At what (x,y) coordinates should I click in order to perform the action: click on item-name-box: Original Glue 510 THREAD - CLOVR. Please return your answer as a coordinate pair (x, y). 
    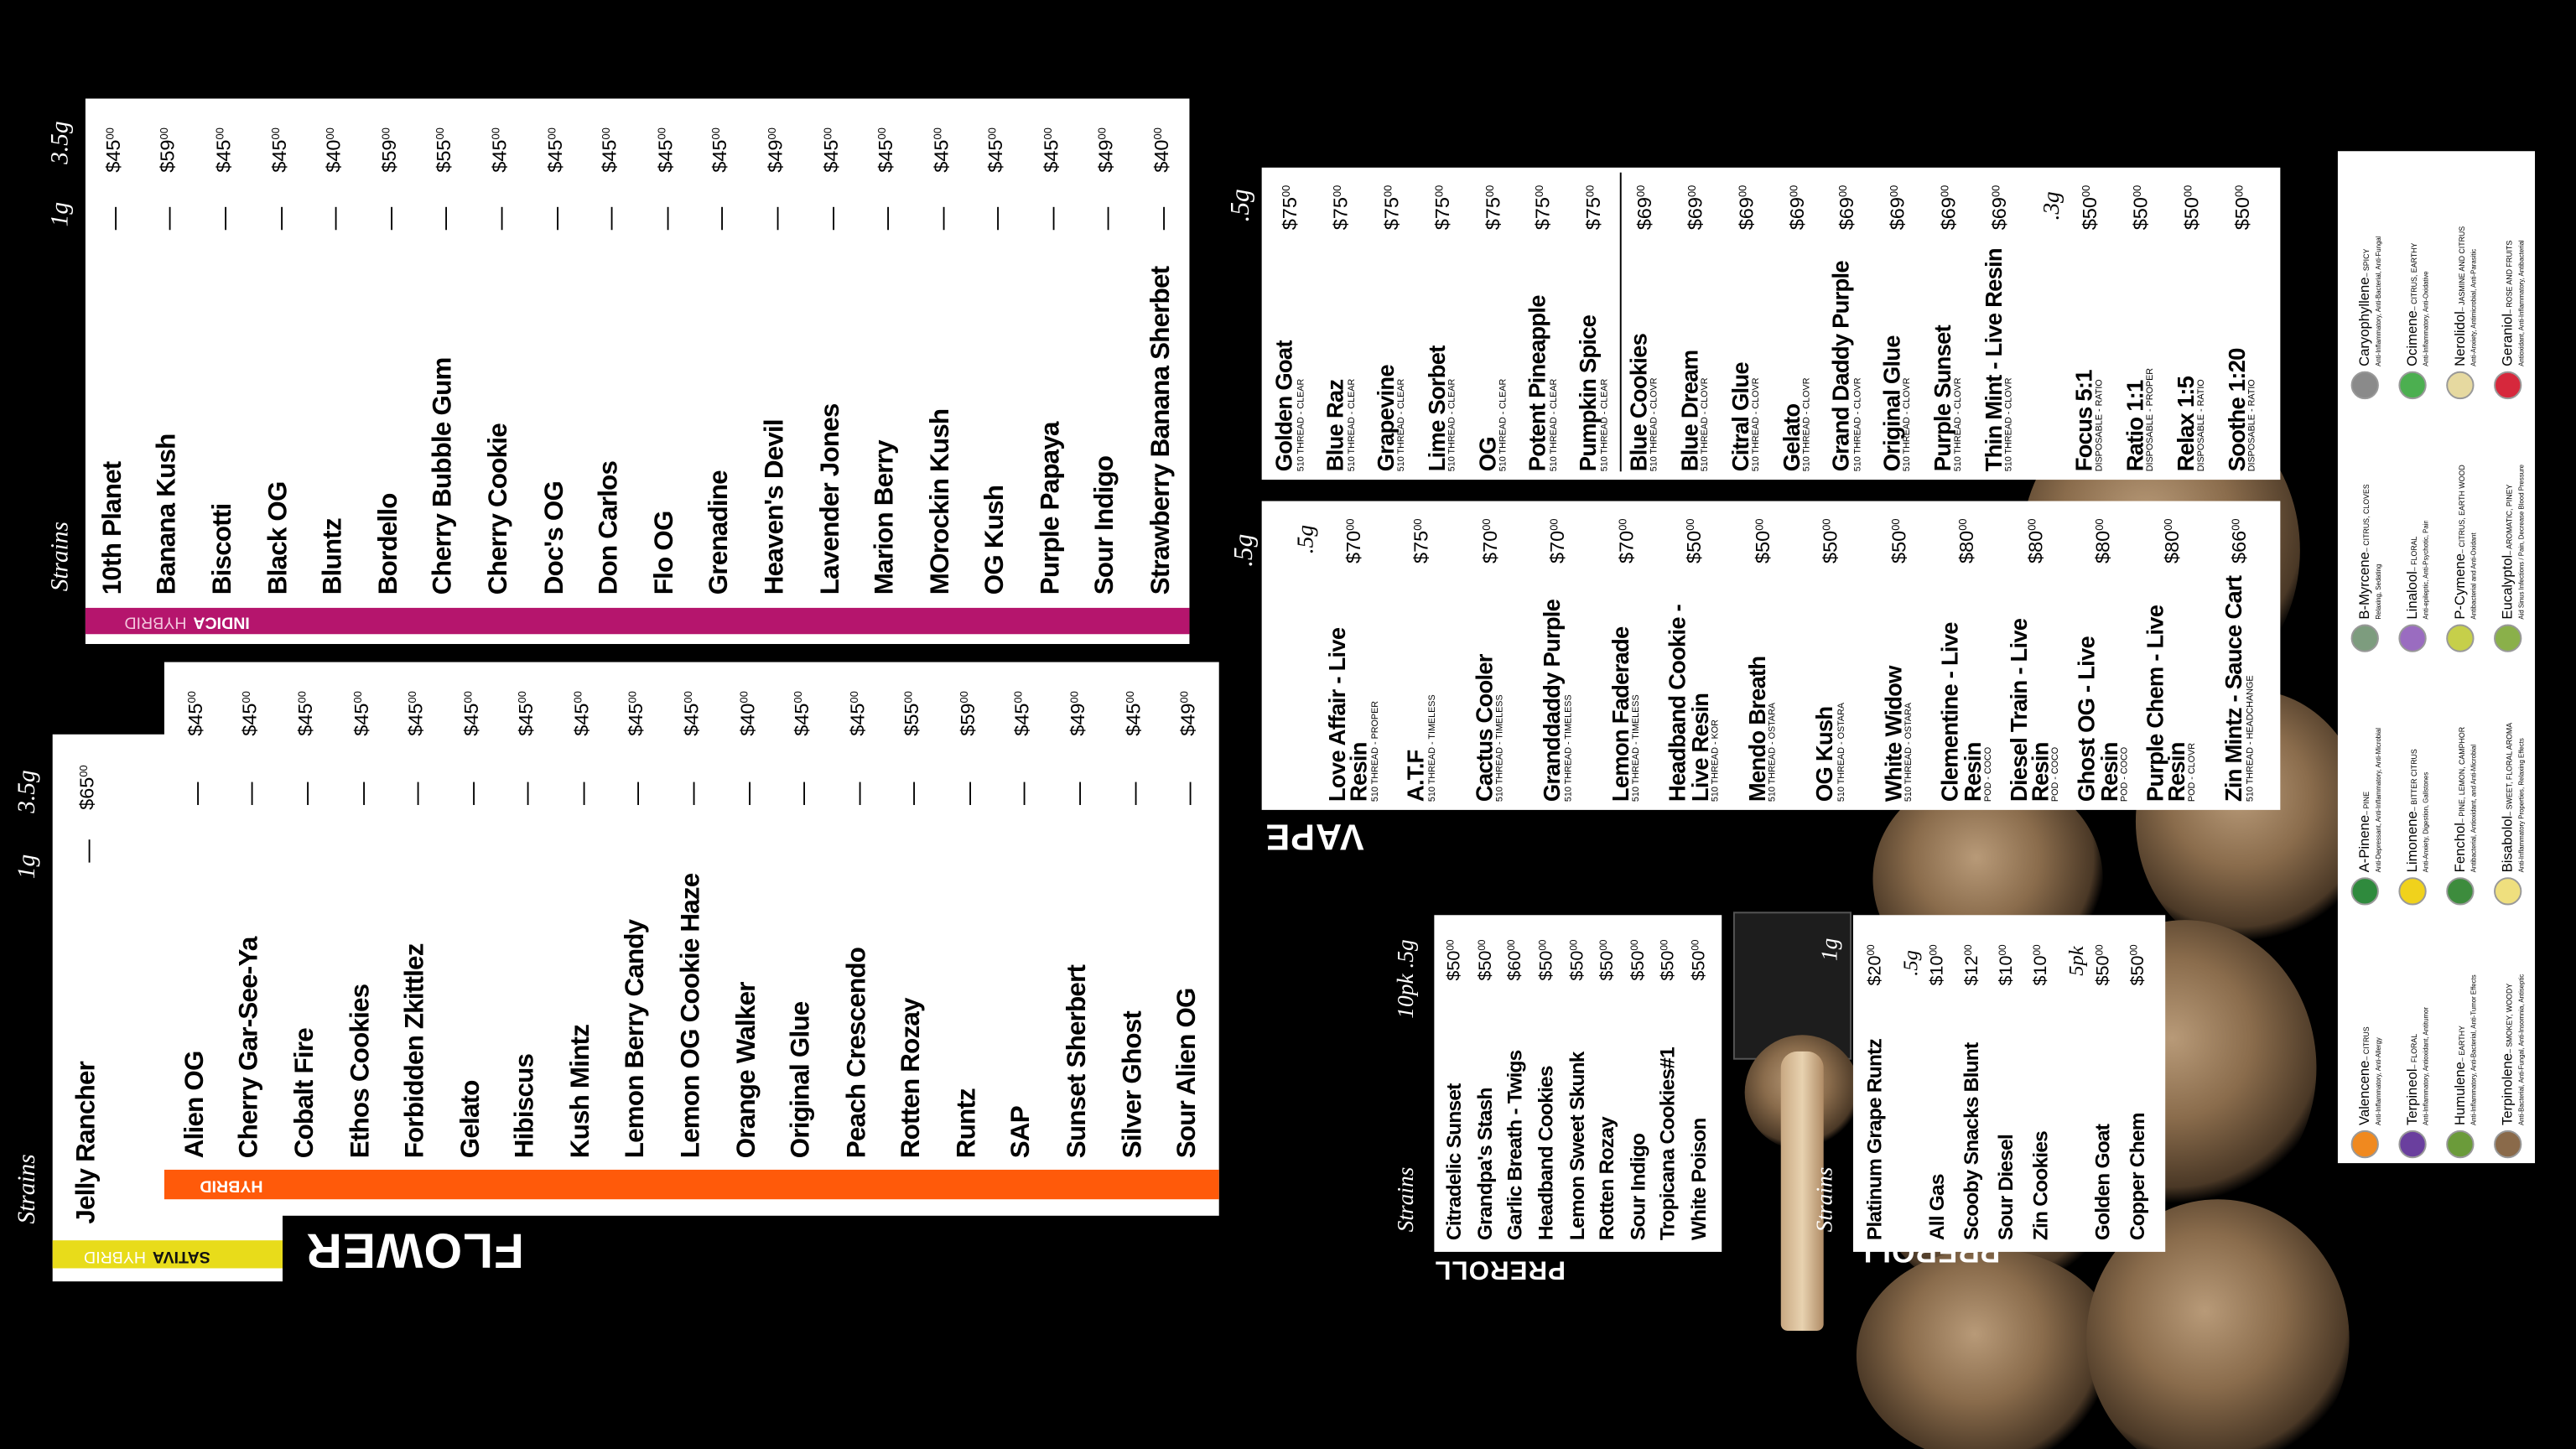
    Looking at the image, I should click on (1896, 354).